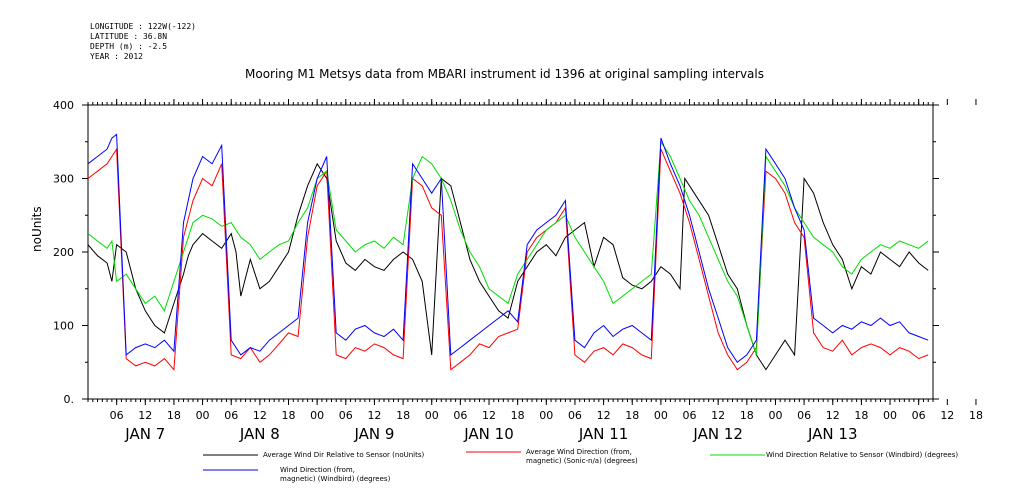  What do you see at coordinates (832, 434) in the screenshot?
I see `day-label: JAN 13` at bounding box center [832, 434].